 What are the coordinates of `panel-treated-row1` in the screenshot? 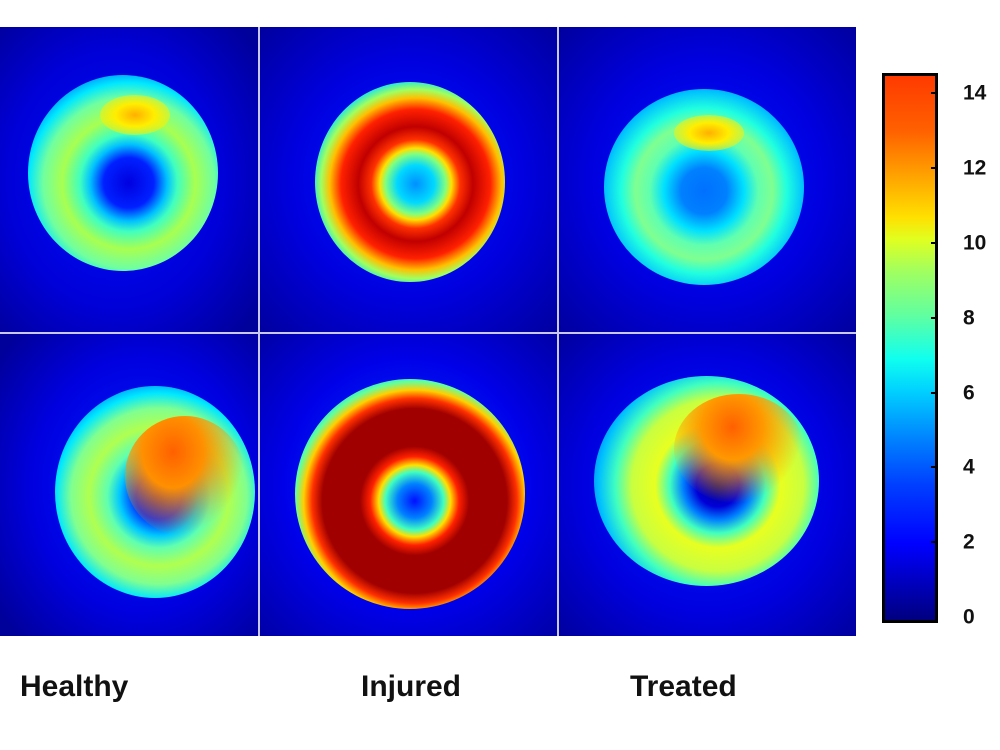 It's located at (707, 179).